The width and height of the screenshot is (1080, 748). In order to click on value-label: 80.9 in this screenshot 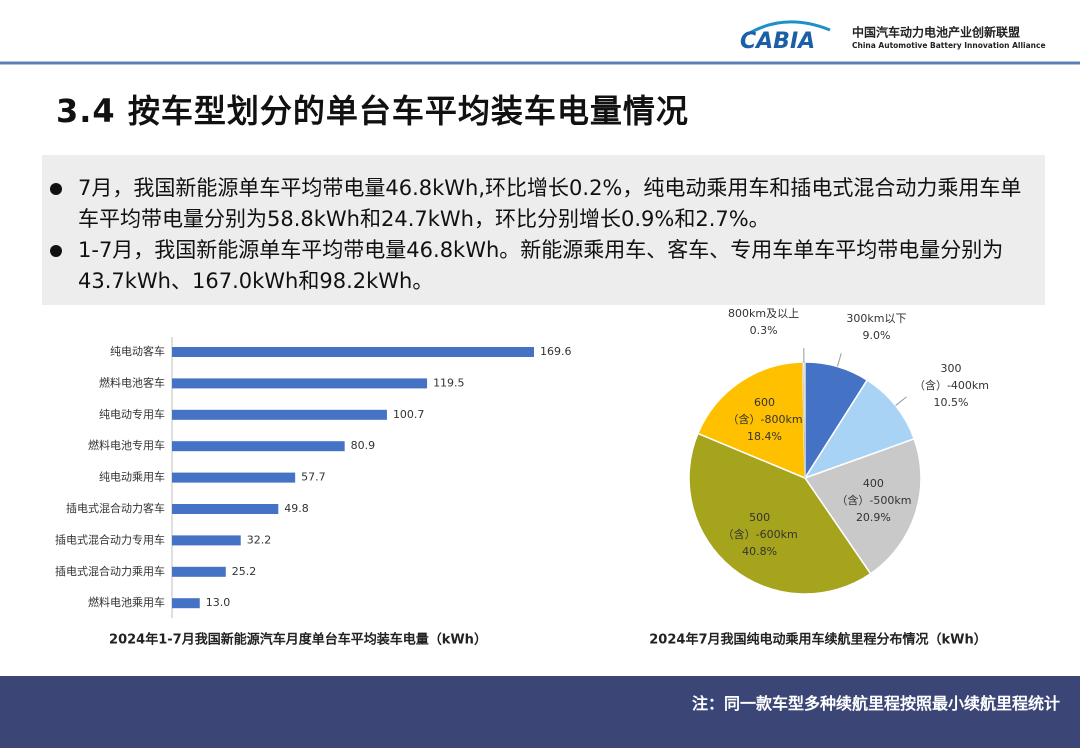, I will do `click(363, 445)`.